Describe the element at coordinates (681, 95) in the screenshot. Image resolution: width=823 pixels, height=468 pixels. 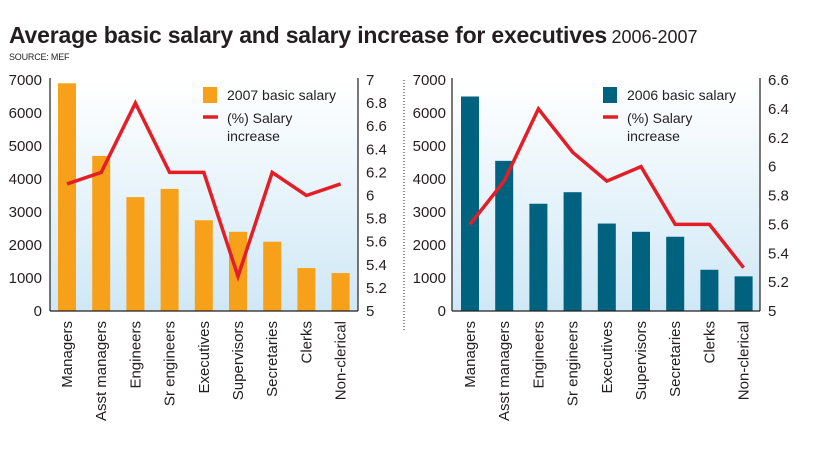
I see `legend-bar-label: 2006 basic salary` at that location.